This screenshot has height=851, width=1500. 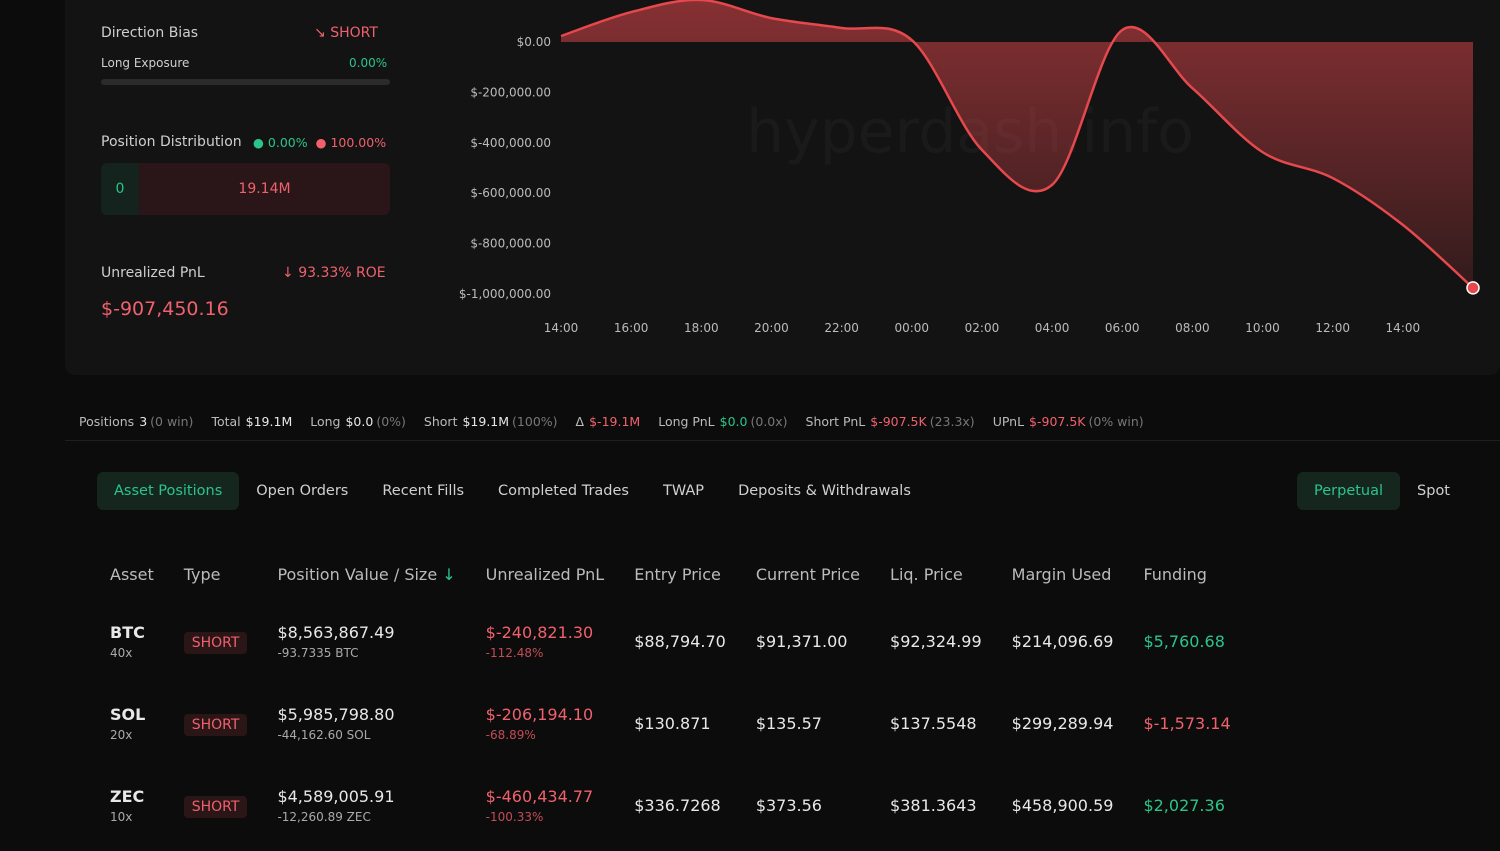 What do you see at coordinates (366, 574) in the screenshot?
I see `column-header: Position Value / Size ↓` at bounding box center [366, 574].